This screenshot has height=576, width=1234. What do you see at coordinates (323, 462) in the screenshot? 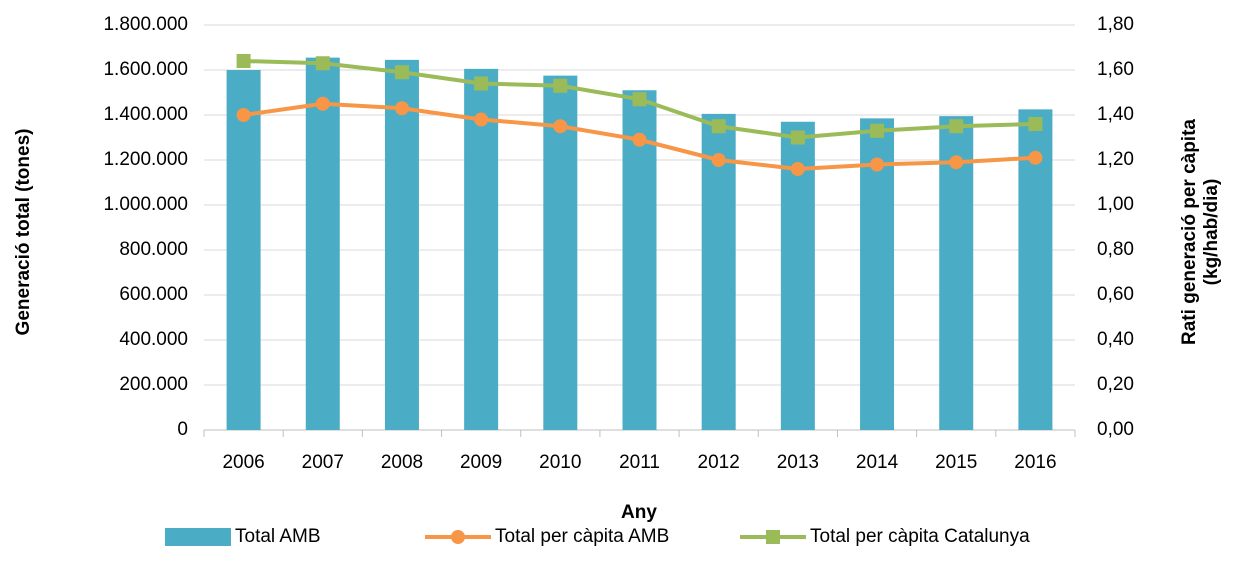
I see `x-tick-label: 2007` at bounding box center [323, 462].